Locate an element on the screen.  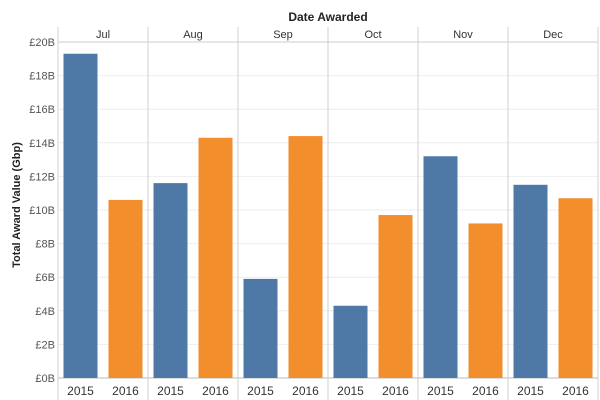
bar-2015-sep is located at coordinates (260, 328).